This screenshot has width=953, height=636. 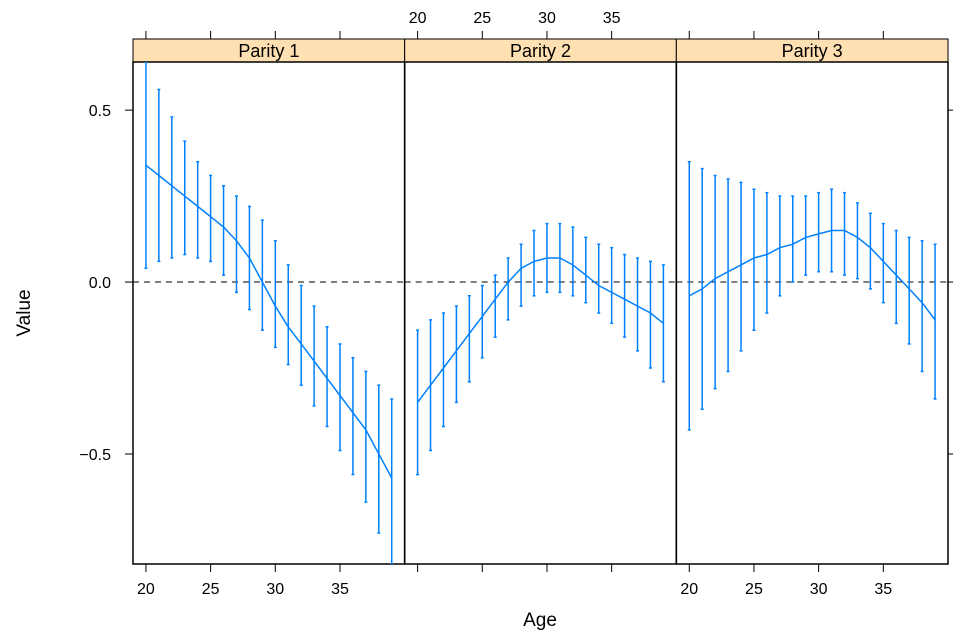 What do you see at coordinates (540, 51) in the screenshot?
I see `strip-label: Parity 2` at bounding box center [540, 51].